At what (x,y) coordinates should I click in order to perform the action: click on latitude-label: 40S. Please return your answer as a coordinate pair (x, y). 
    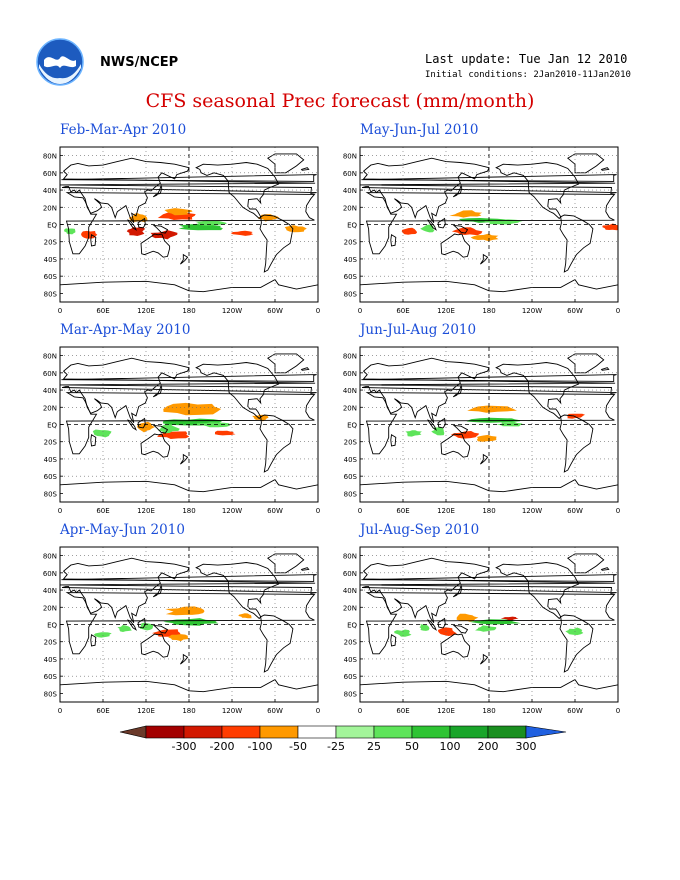
    Looking at the image, I should click on (351, 660).